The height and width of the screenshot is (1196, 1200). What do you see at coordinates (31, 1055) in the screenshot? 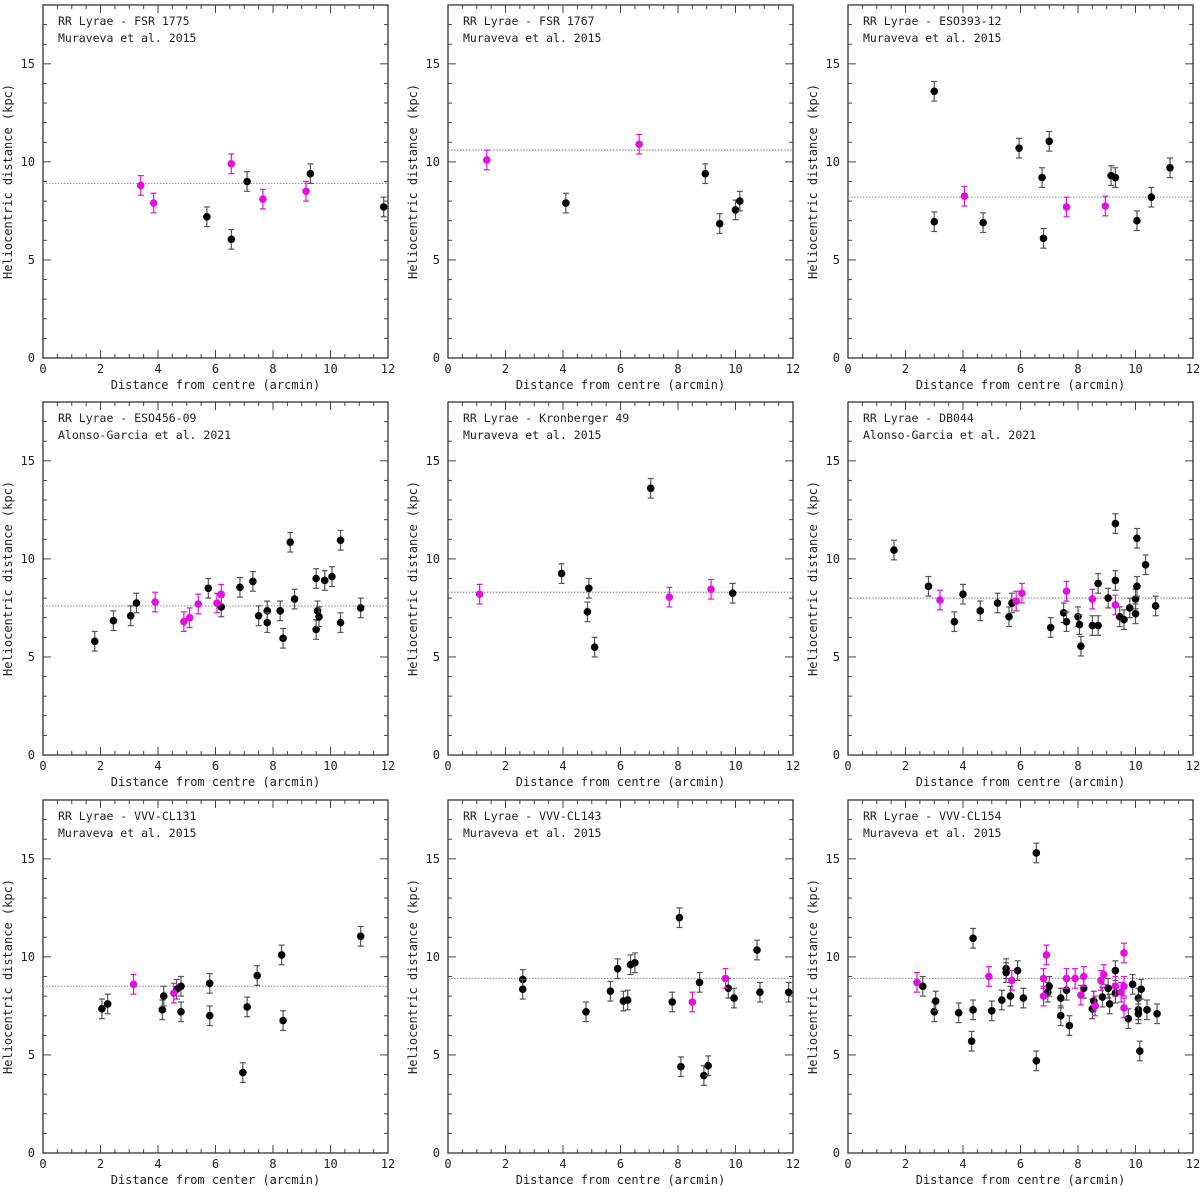
I see `y-tick-label: 5` at bounding box center [31, 1055].